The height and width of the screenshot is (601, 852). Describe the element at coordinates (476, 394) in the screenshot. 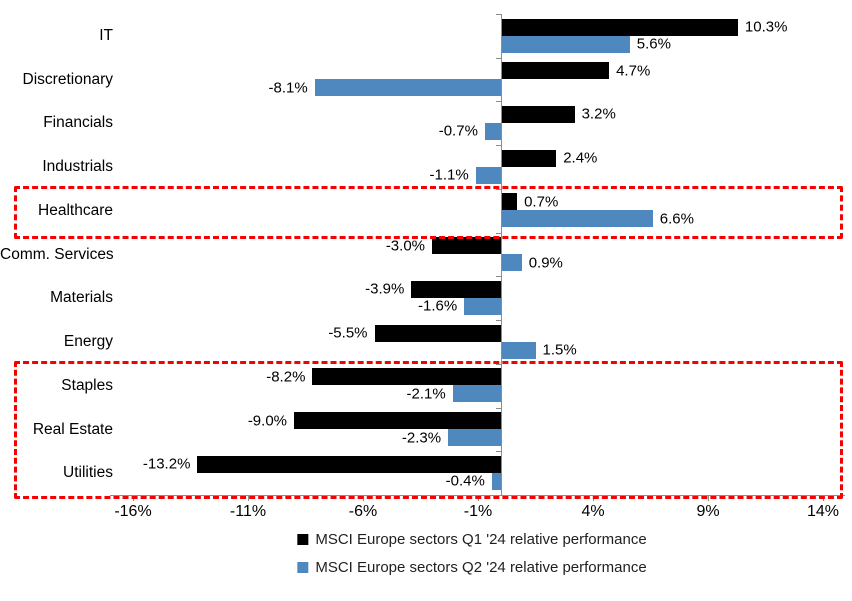

I see `bar-q2-staples` at that location.